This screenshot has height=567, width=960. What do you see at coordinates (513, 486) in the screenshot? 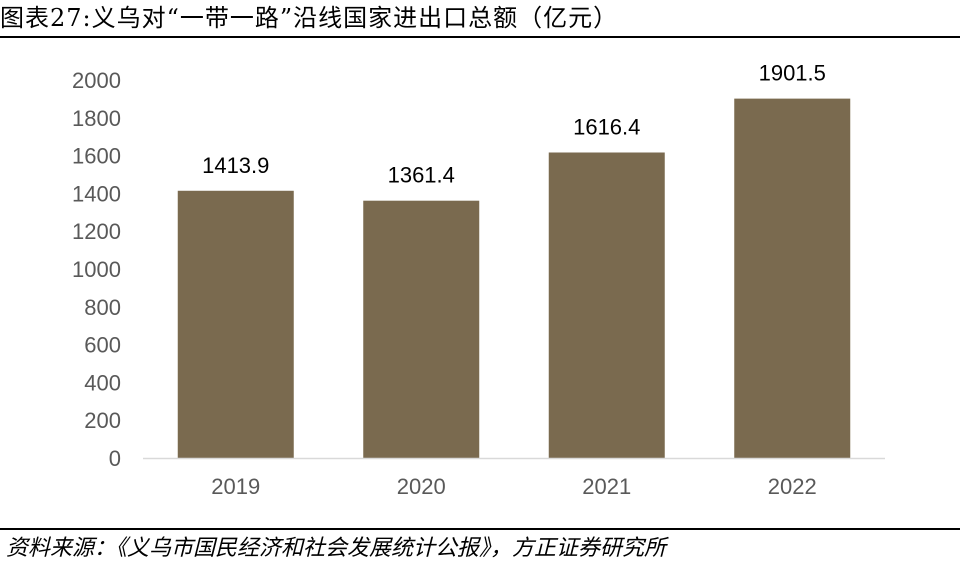
I see `x-axis-ticks: 2019 2020 2021 2022` at bounding box center [513, 486].